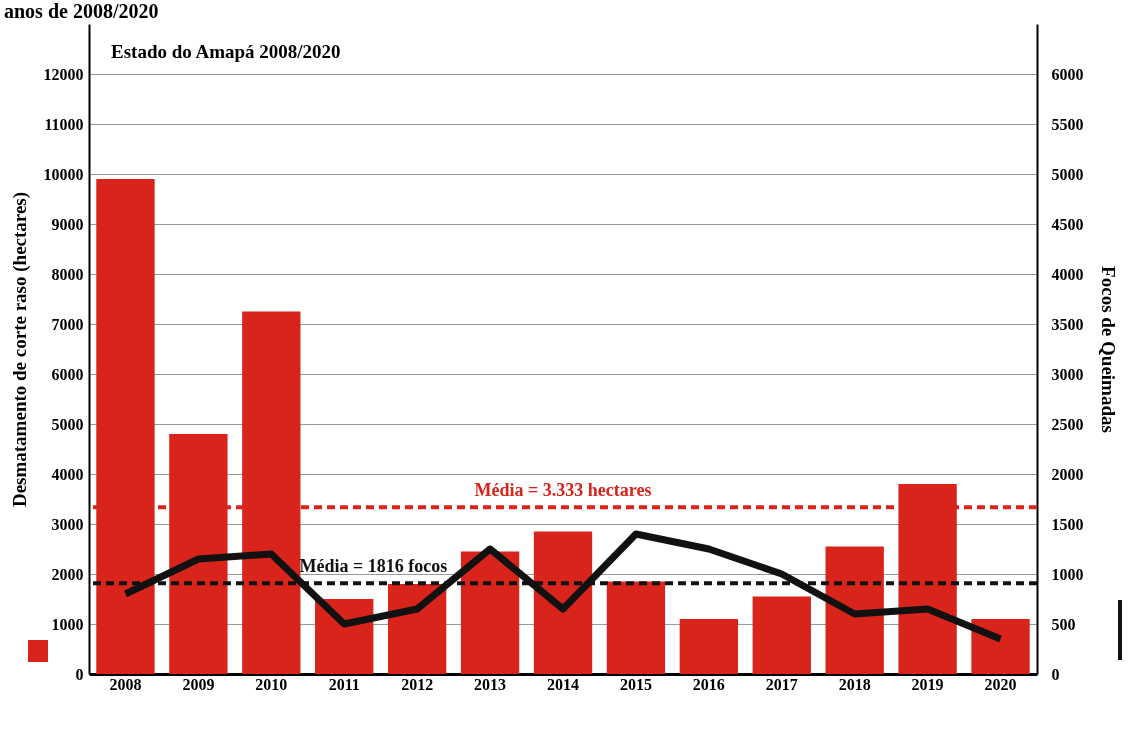  I want to click on y2-tick-label: 4000, so click(1067, 274).